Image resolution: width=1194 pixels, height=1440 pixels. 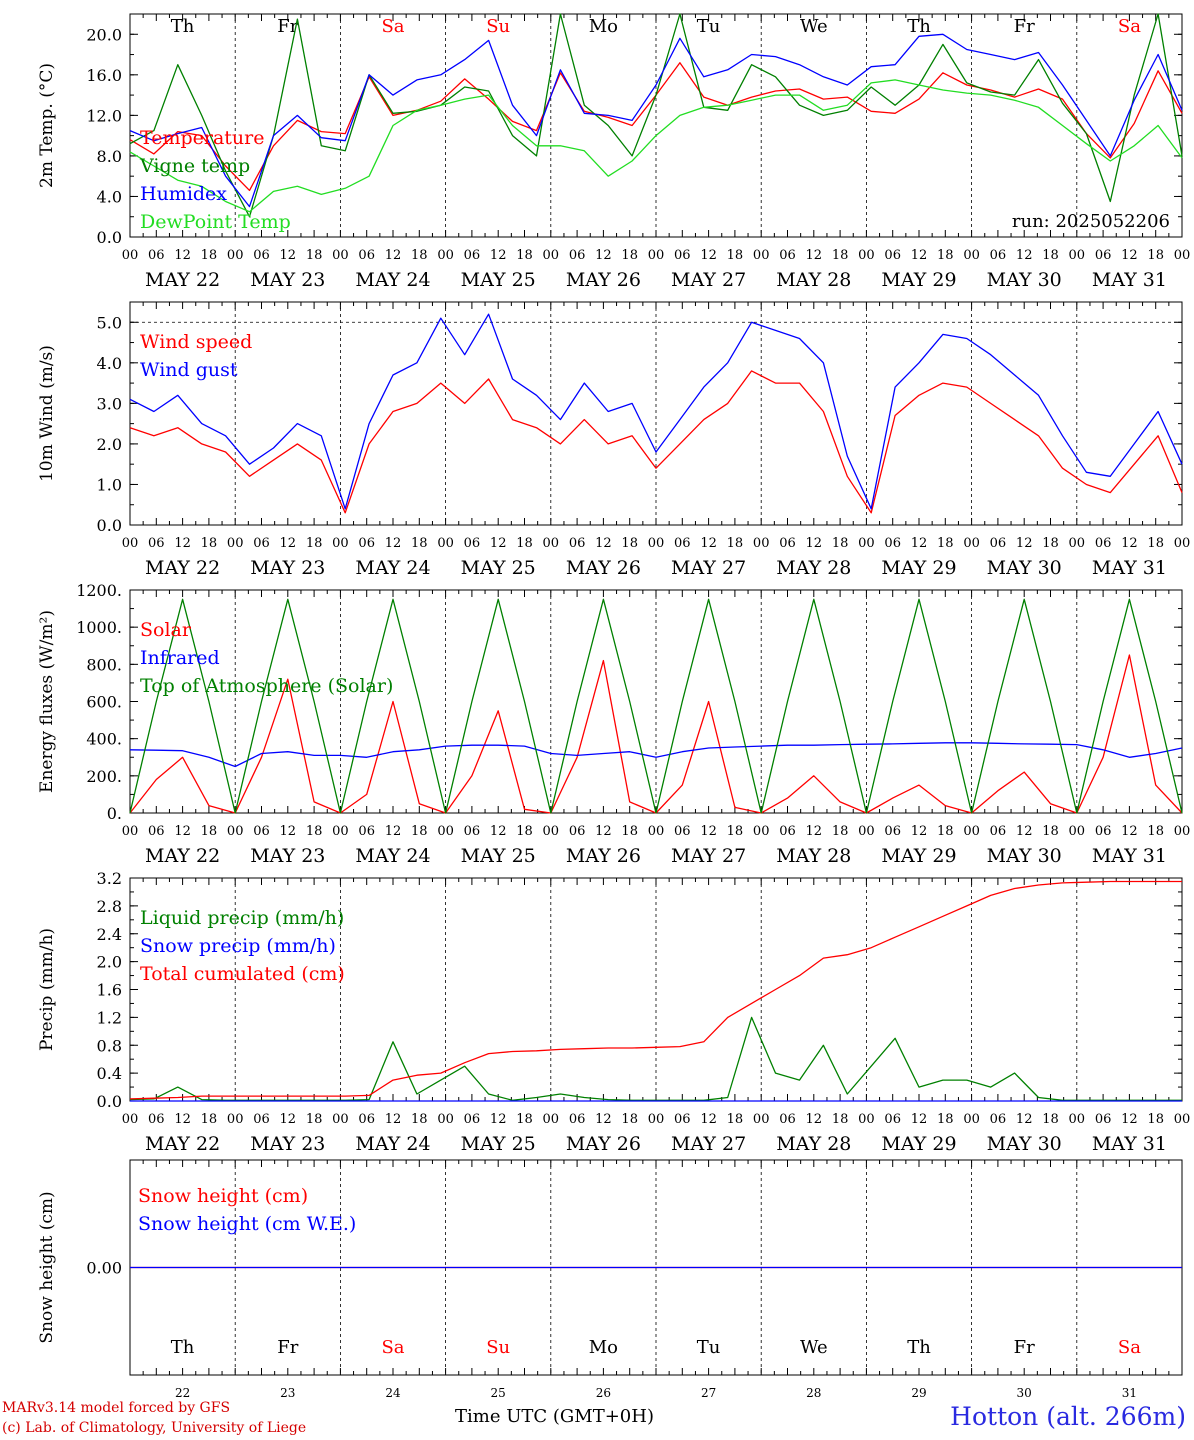 I want to click on panel2-legend-entry: Wind gust, so click(x=189, y=370).